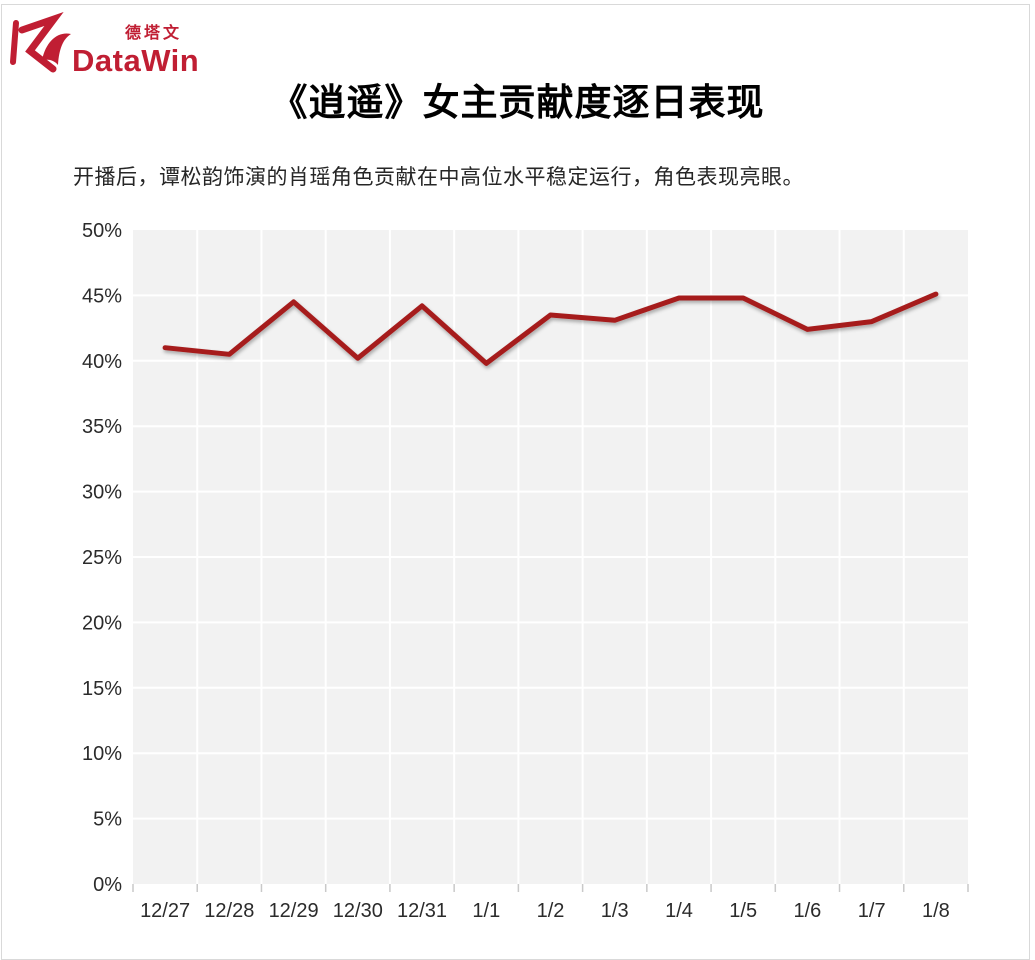 The height and width of the screenshot is (960, 1035). What do you see at coordinates (102, 427) in the screenshot?
I see `y-axis-tick-label: 35%` at bounding box center [102, 427].